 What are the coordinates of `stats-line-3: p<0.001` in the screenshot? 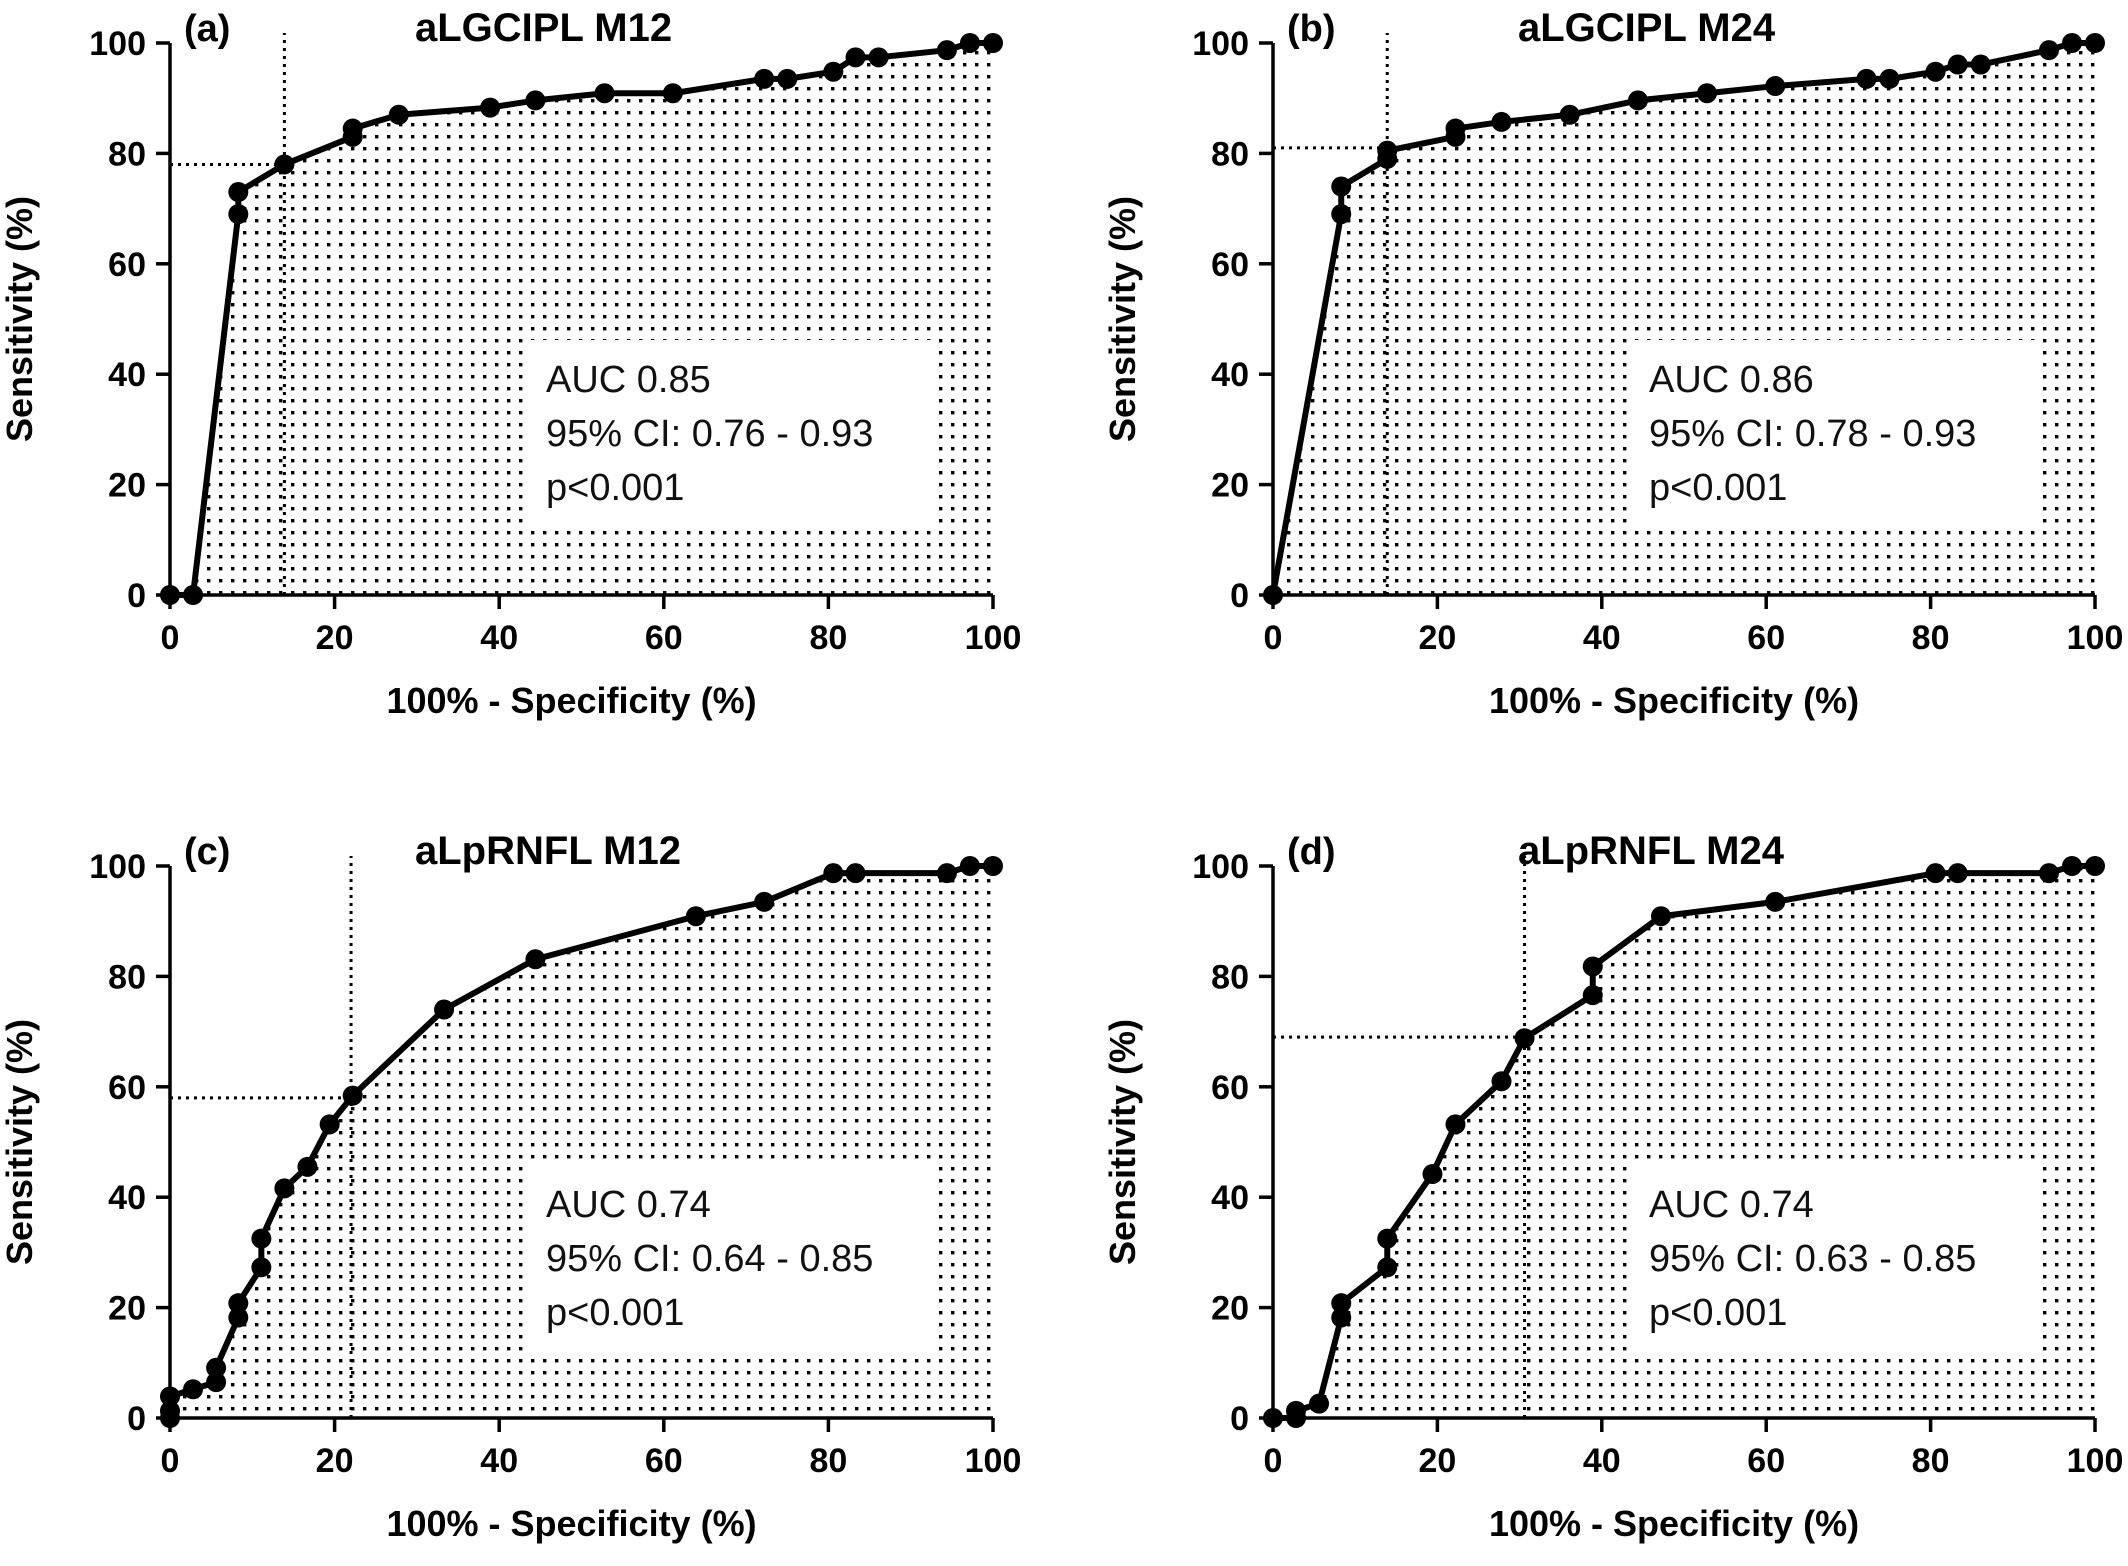 It's located at (1718, 488).